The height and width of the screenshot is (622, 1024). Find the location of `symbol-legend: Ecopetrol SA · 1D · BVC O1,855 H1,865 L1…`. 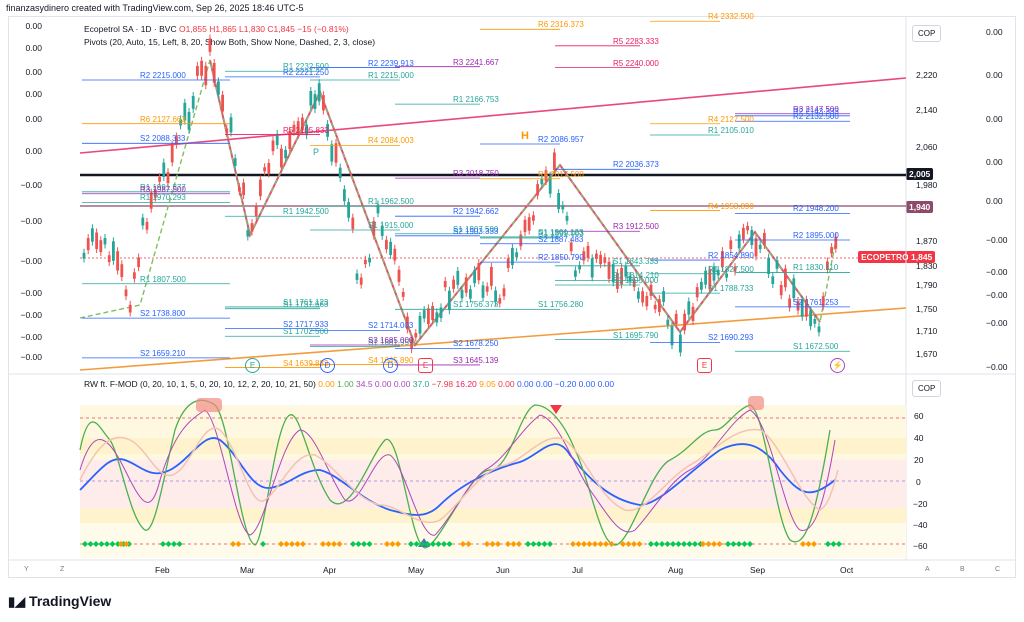

symbol-legend: Ecopetrol SA · 1D · BVC O1,855 H1,865 L1… is located at coordinates (216, 29).